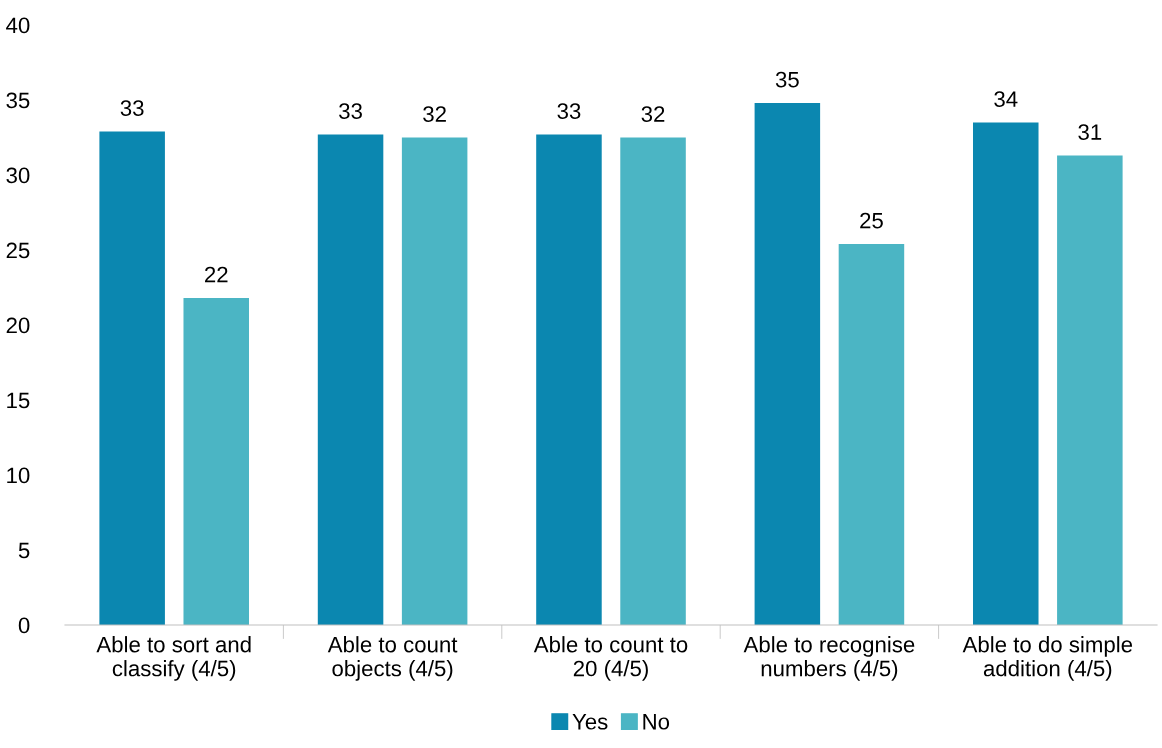  What do you see at coordinates (590, 722) in the screenshot?
I see `legend-label: Yes` at bounding box center [590, 722].